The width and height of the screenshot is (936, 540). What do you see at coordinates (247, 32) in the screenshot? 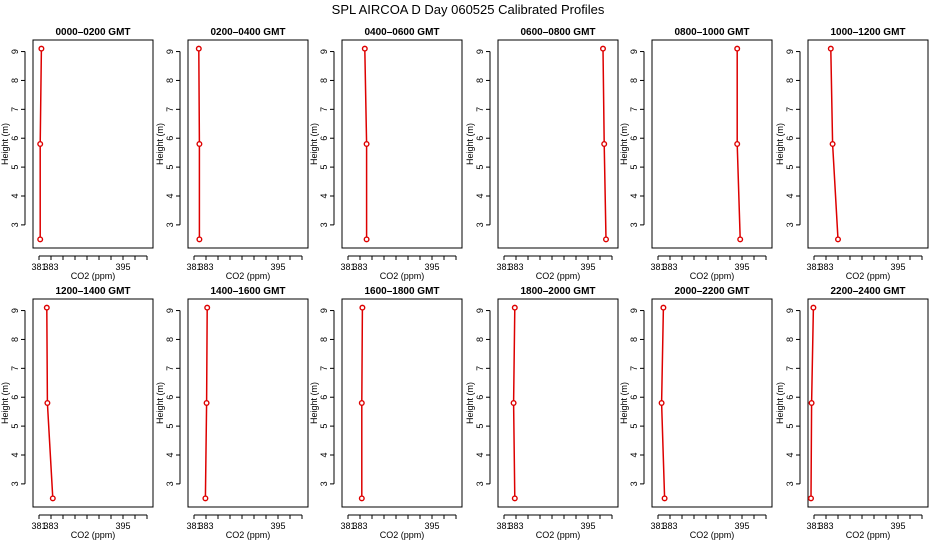
I see `panel-title: 0200–0400 GMT` at bounding box center [247, 32].